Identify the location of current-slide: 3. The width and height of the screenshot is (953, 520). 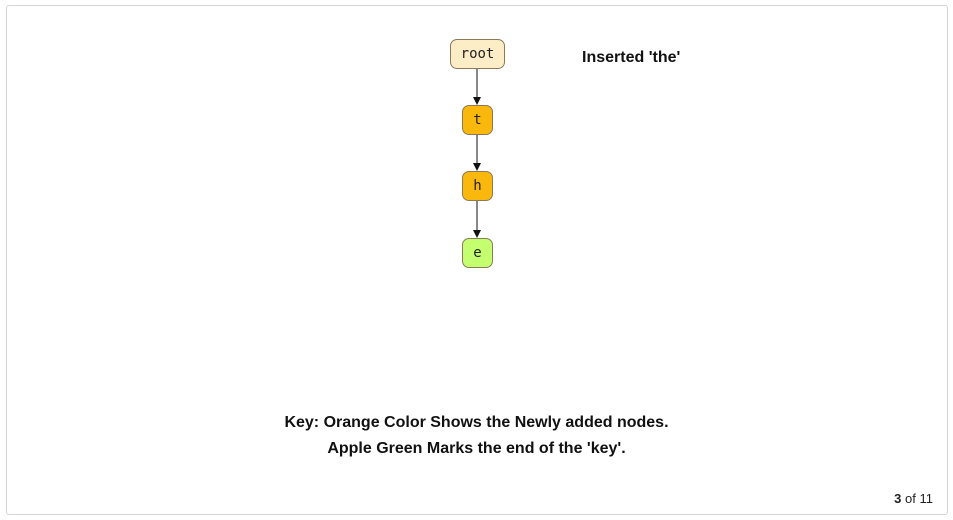
(898, 498).